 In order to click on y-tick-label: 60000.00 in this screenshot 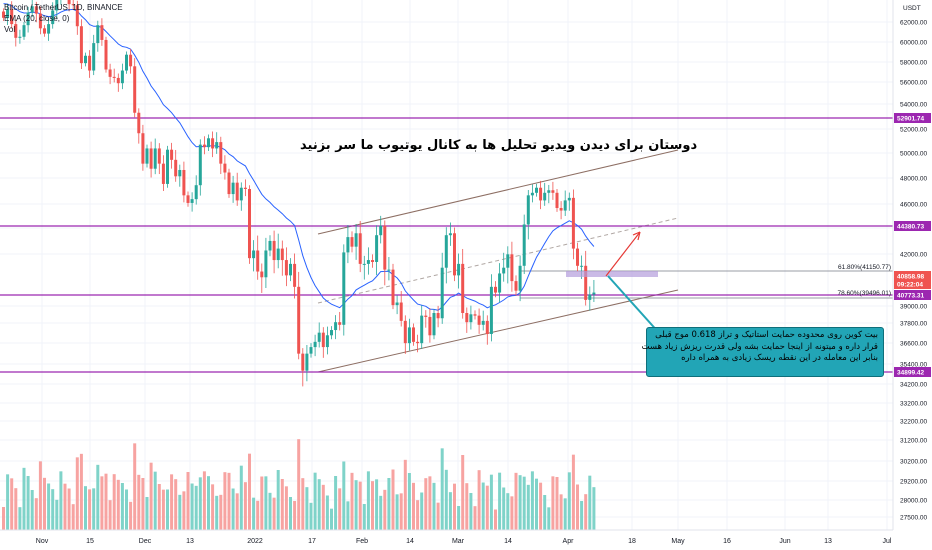, I will do `click(913, 43)`.